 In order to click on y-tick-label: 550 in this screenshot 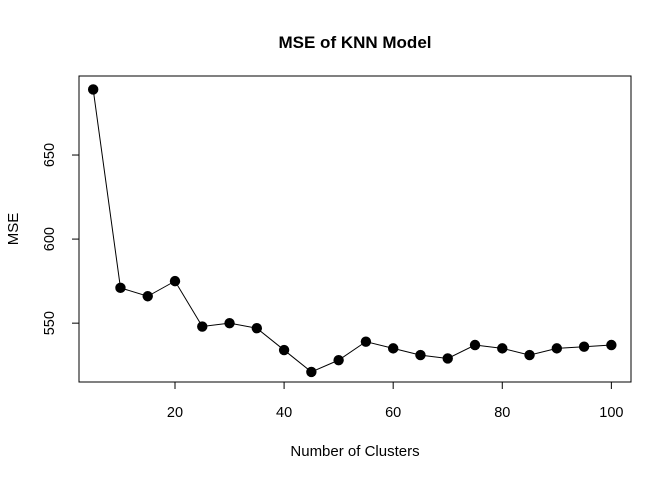, I will do `click(50, 323)`.